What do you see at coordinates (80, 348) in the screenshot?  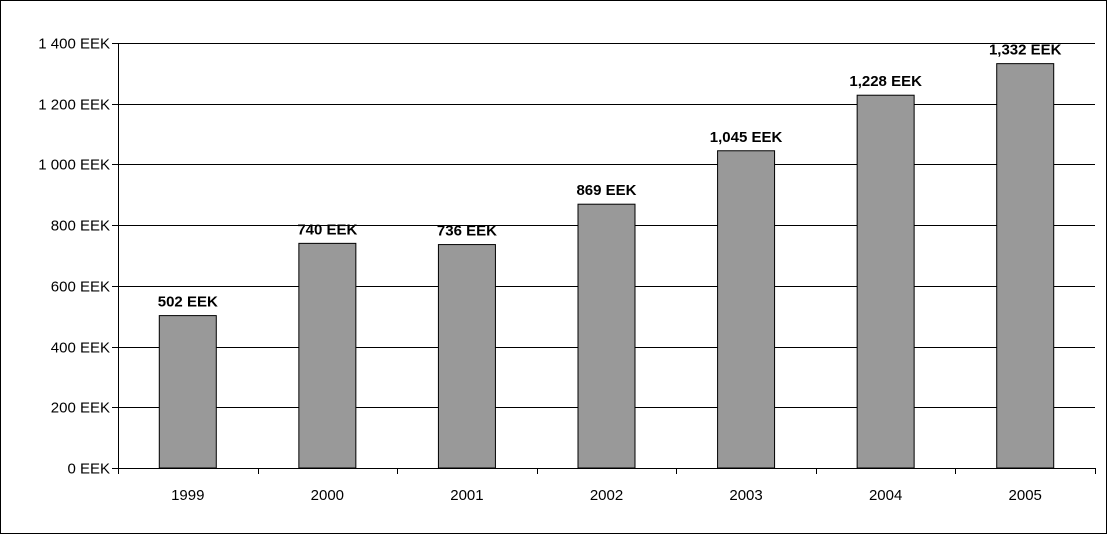 I see `y-tick-label: 400 EEK` at bounding box center [80, 348].